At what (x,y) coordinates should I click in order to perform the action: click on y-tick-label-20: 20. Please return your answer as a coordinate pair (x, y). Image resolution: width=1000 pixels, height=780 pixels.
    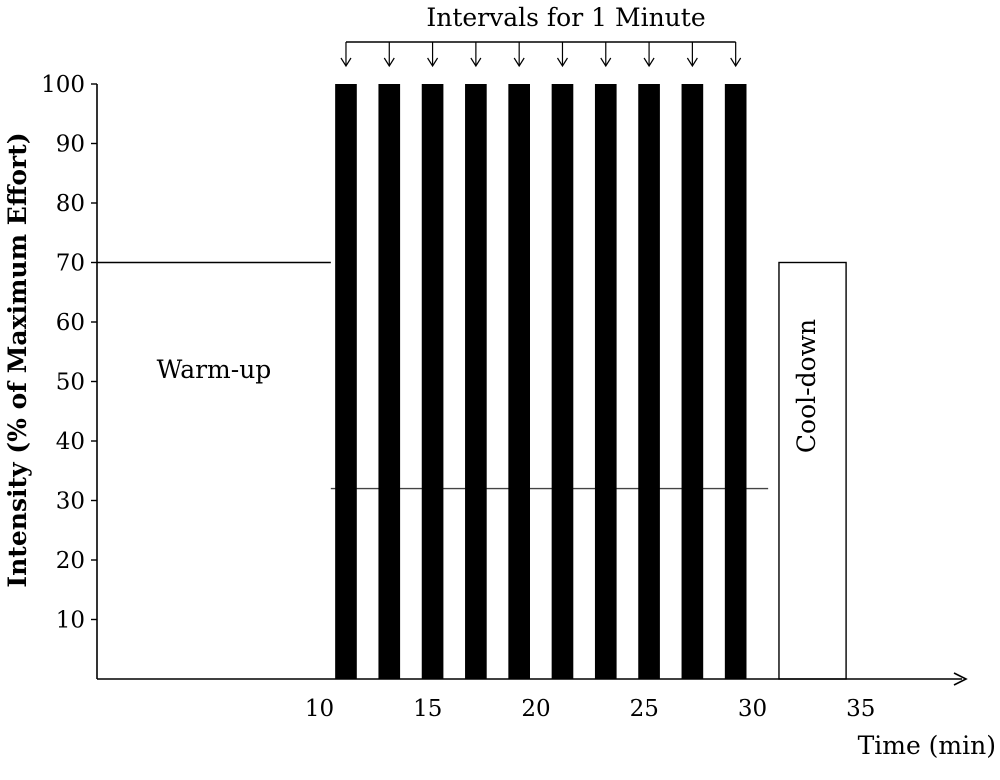
    Looking at the image, I should click on (70, 561).